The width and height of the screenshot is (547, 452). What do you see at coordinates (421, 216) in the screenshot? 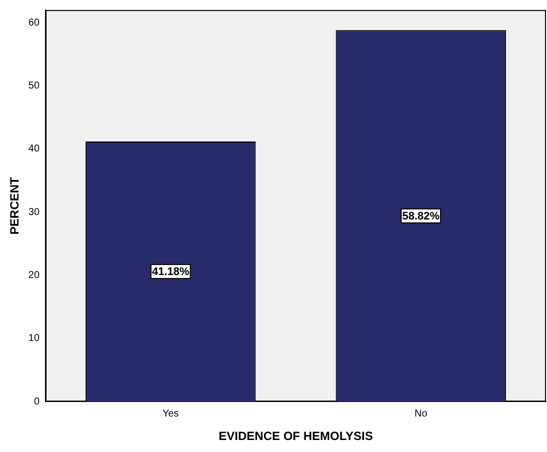
I see `data-label: 58.82%` at bounding box center [421, 216].